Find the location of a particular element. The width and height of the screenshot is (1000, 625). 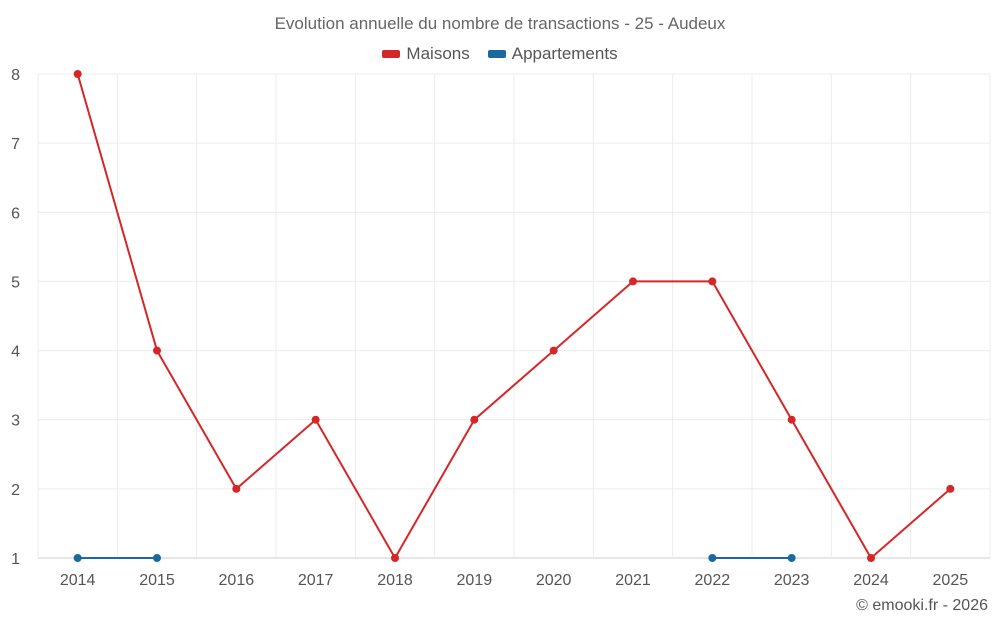

x-tick-label: 2024 is located at coordinates (871, 580).